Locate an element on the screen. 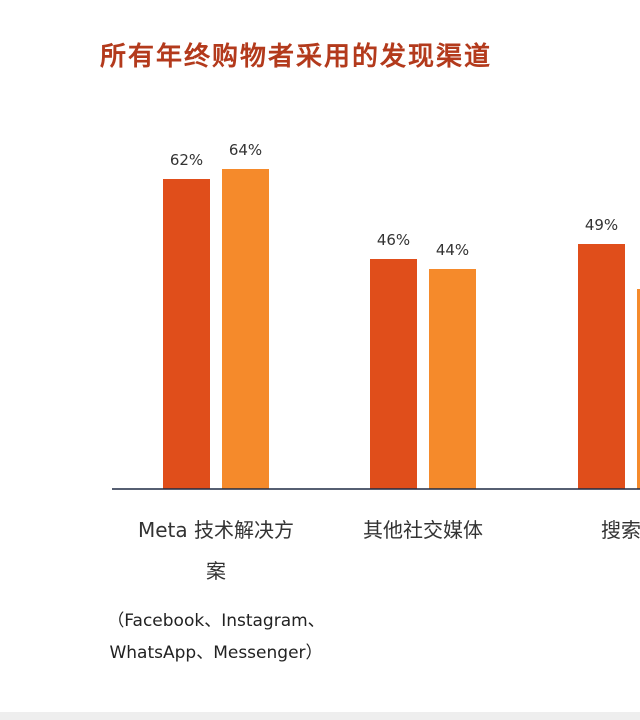 The image size is (640, 720). chart-title: 所有年终购物者采用的发现渠道 is located at coordinates (296, 57).